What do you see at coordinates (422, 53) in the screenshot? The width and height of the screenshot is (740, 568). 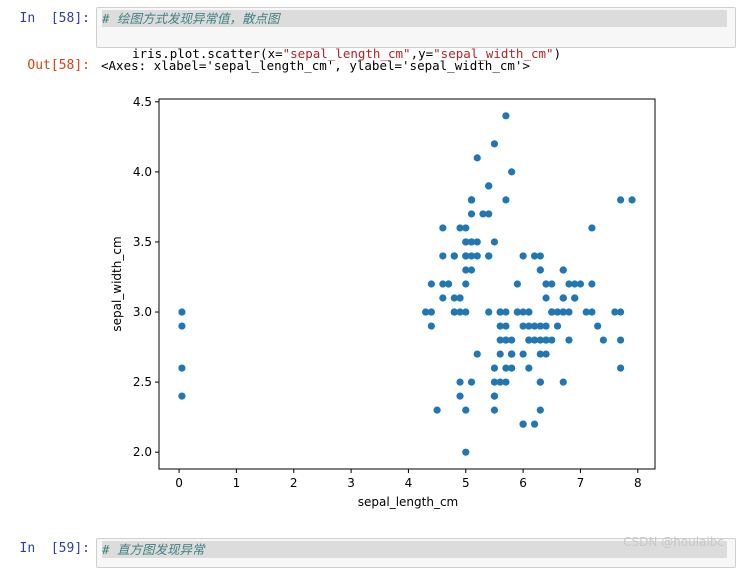 I see `code-arg-sep: ,y=` at bounding box center [422, 53].